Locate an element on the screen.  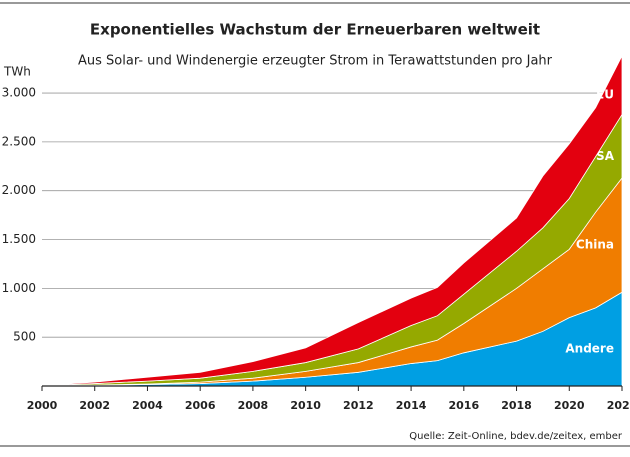
x-tick-label: 2016 is located at coordinates (464, 405).